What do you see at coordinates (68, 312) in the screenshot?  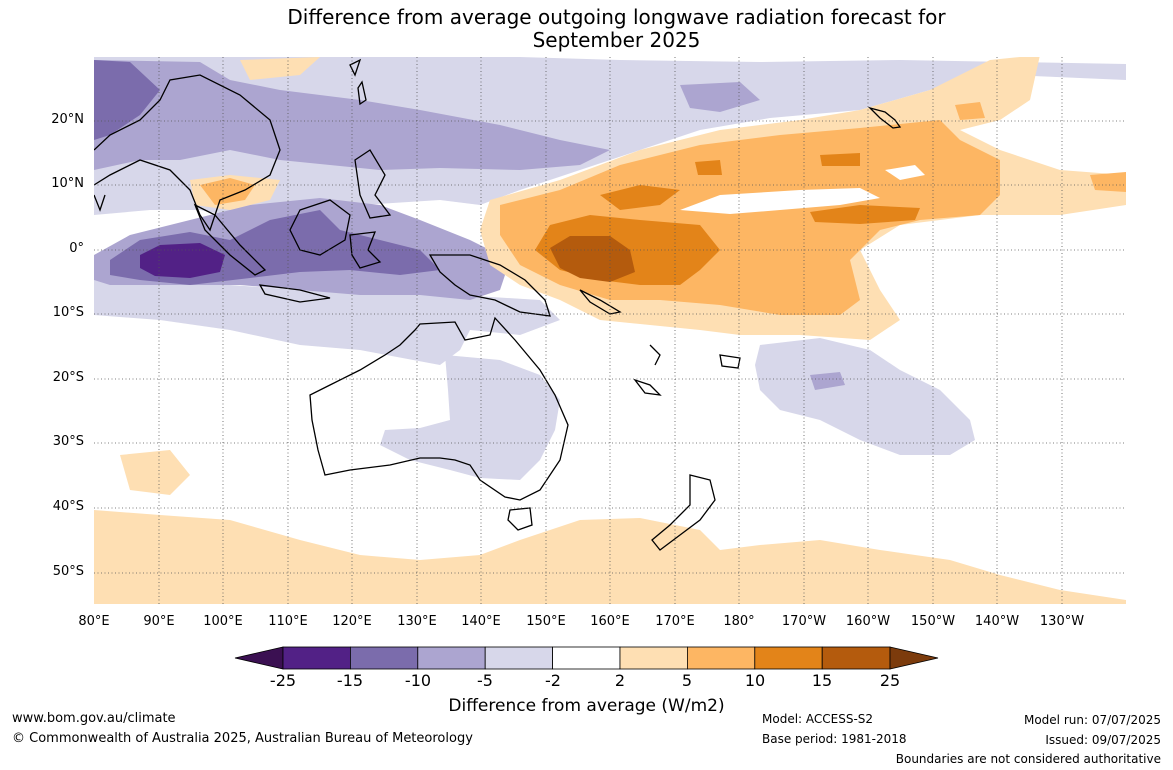 I see `lat-label-10s: 10°S` at bounding box center [68, 312].